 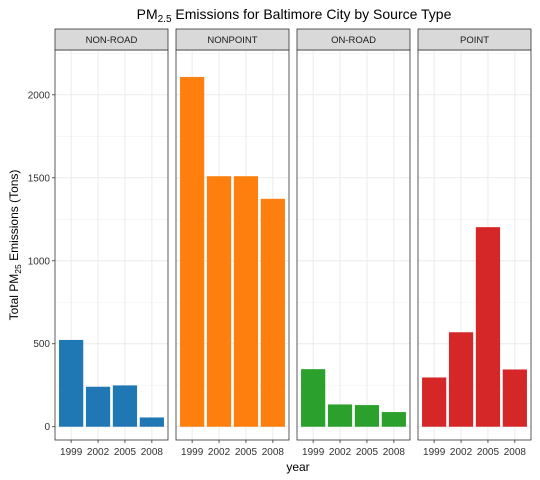 I want to click on y-axis-label-subscript: 25, so click(x=18, y=269).